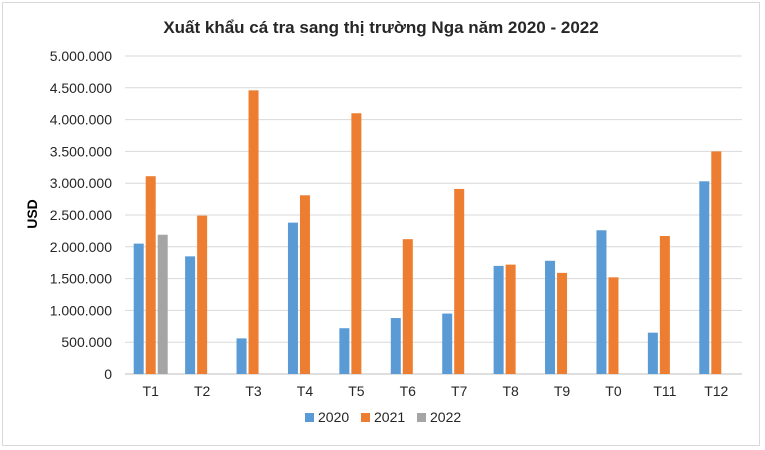  Describe the element at coordinates (81, 120) in the screenshot. I see `y-tick-label: 4.000.000` at that location.